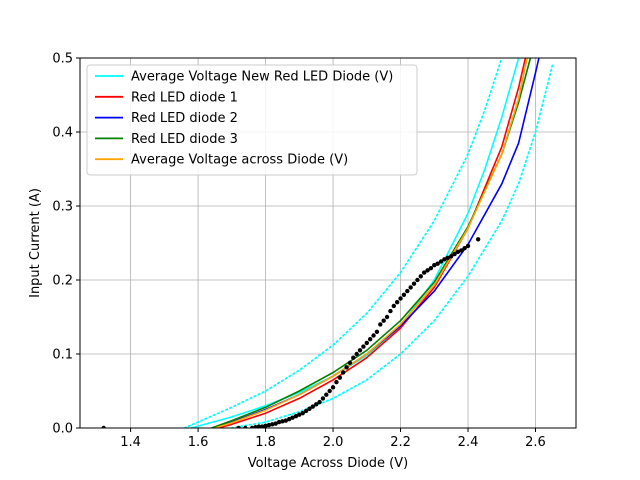  What do you see at coordinates (130, 442) in the screenshot?
I see `x-tick-label: 1.4` at bounding box center [130, 442].